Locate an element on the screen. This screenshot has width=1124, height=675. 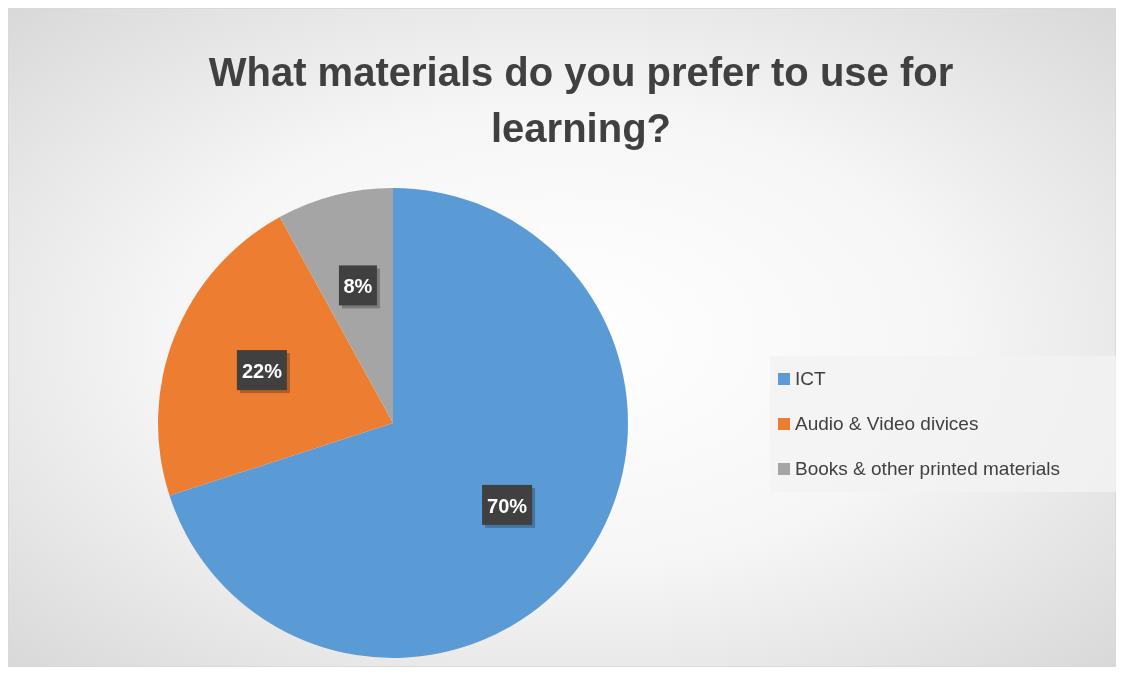
legend-label: Audio & Video divices is located at coordinates (887, 423).